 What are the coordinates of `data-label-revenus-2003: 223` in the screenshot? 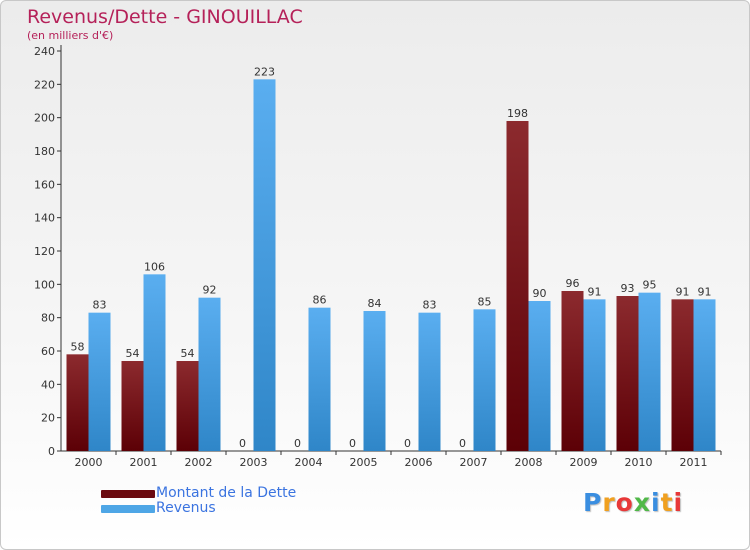 It's located at (264, 71).